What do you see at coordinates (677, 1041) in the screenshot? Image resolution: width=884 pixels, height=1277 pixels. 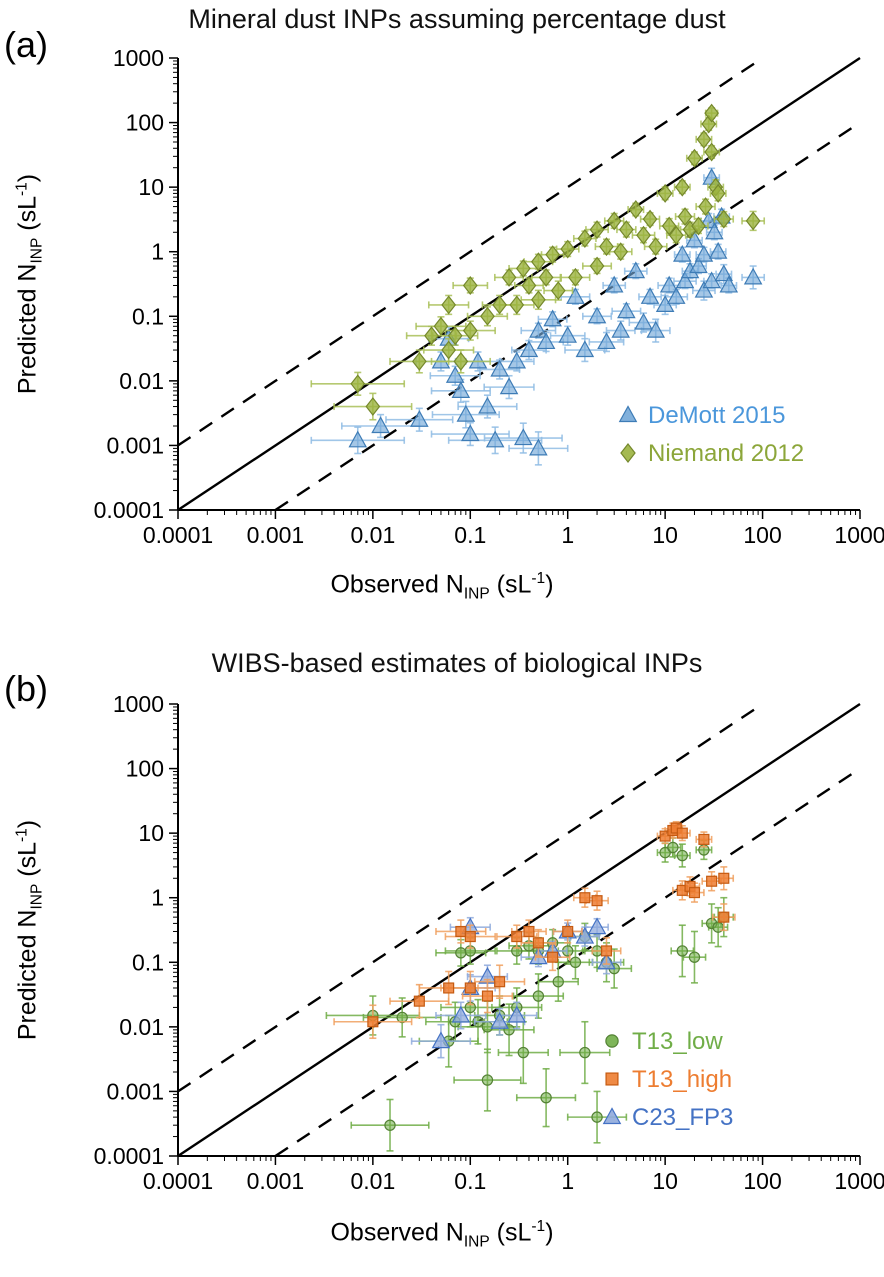 I see `legend-label: T13_low` at bounding box center [677, 1041].